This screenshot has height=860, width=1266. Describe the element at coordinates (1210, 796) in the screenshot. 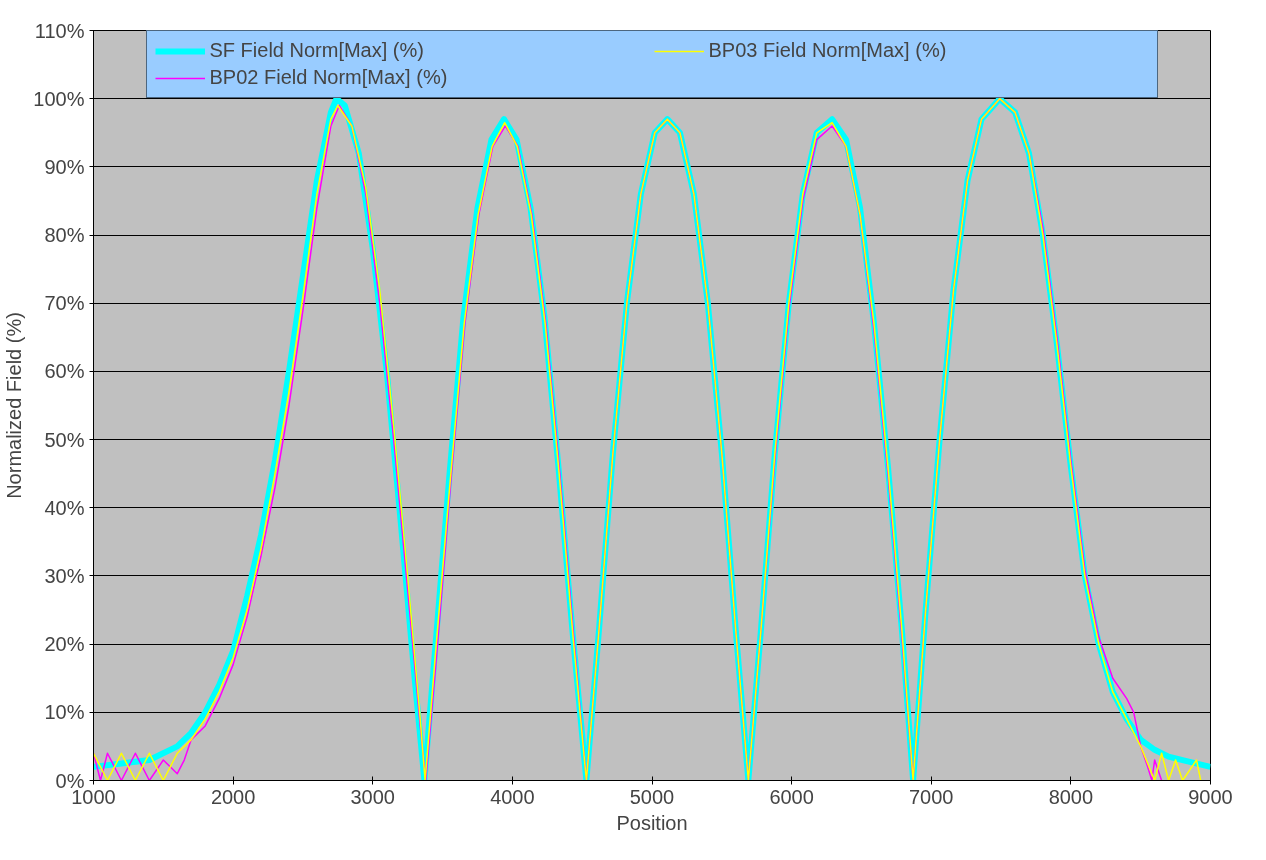

I see `x-tick-label: 9000` at that location.